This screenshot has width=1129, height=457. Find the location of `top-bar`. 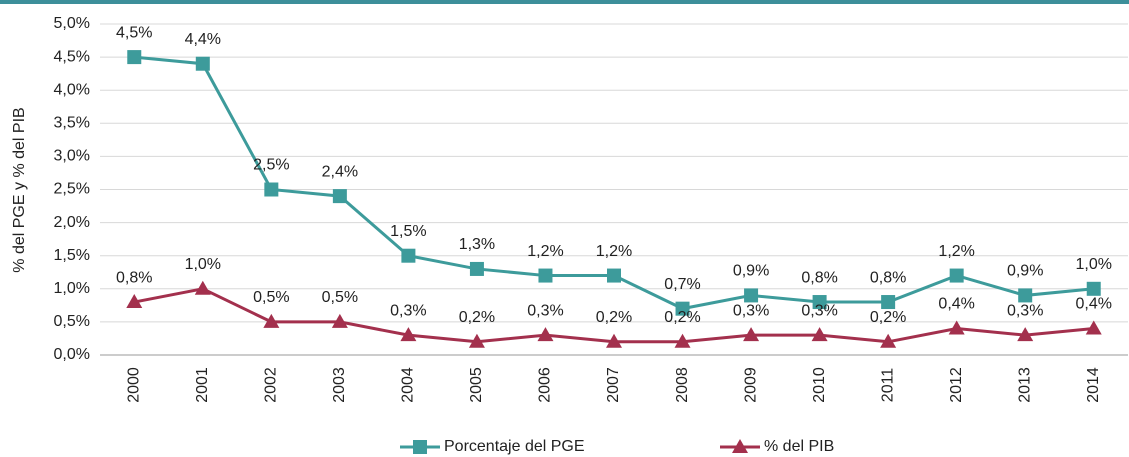

top-bar is located at coordinates (564, 2).